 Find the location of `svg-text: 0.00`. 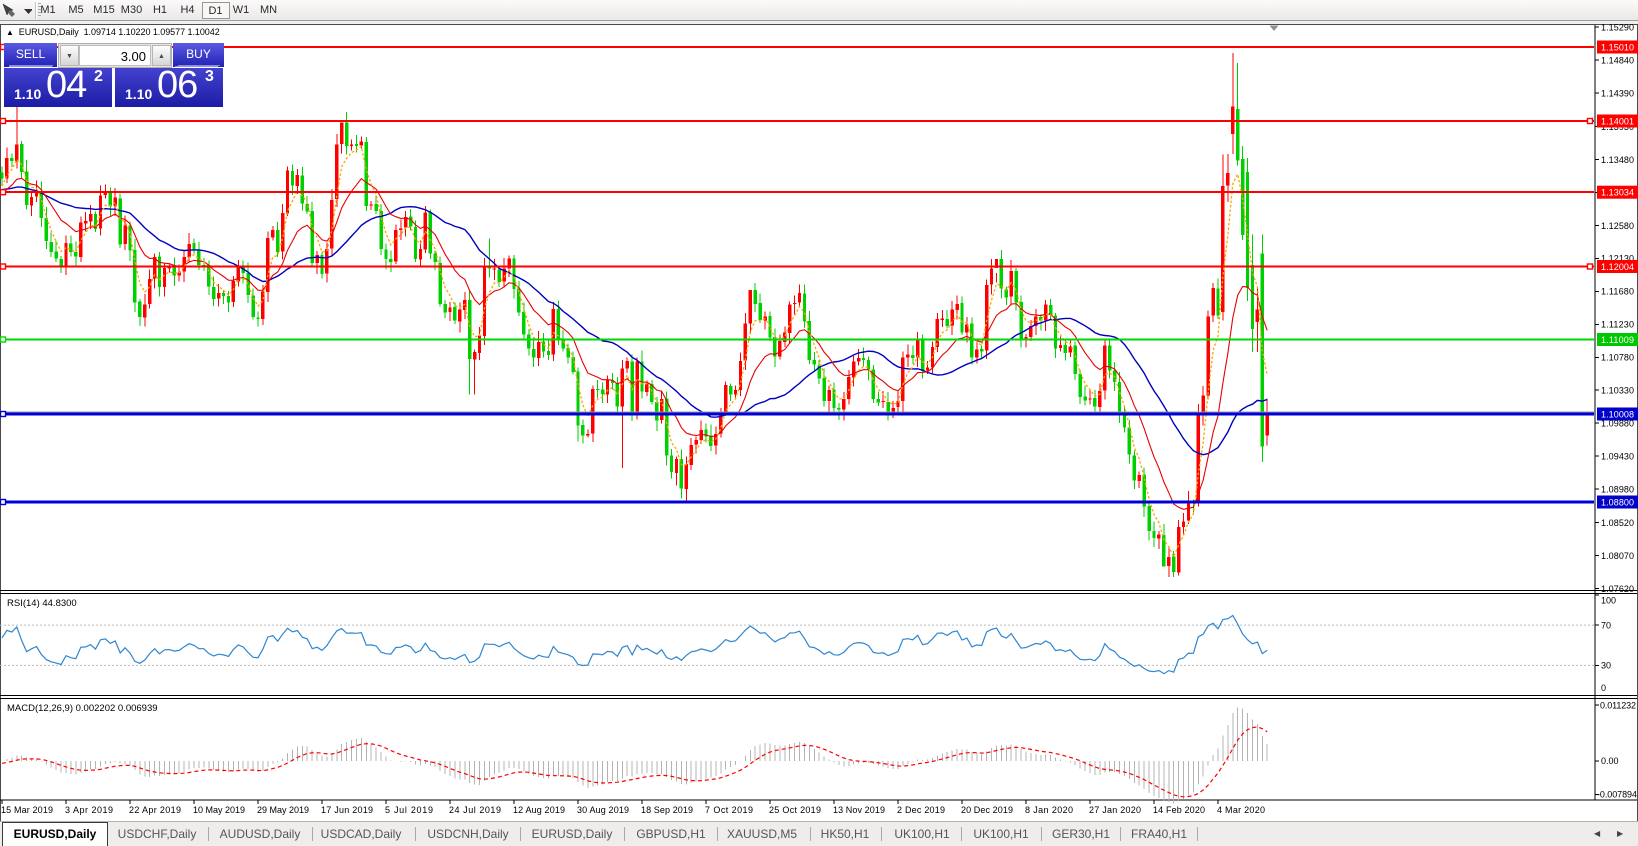

svg-text: 0.00 is located at coordinates (1610, 761).